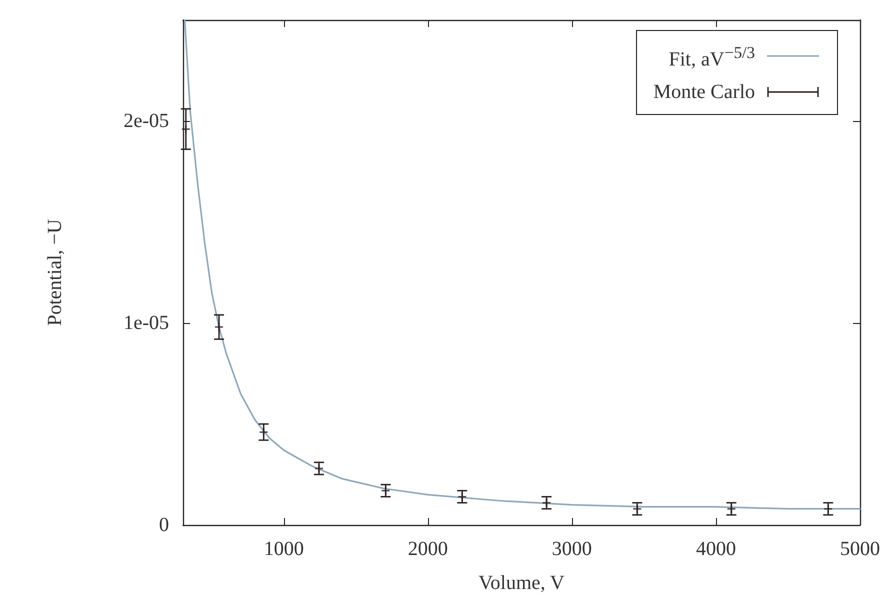  Describe the element at coordinates (428, 549) in the screenshot. I see `x-tick-label: 2000` at that location.